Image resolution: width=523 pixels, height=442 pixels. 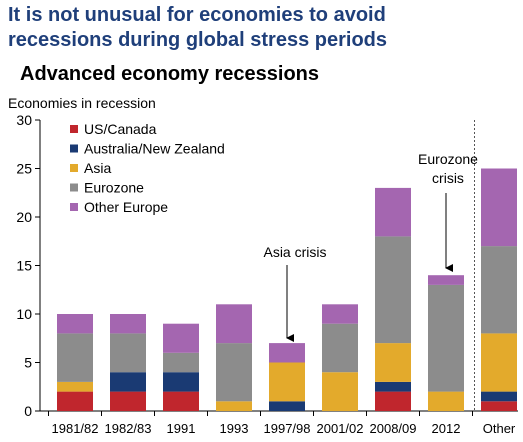 I want to click on legend-label: Asia, so click(x=97, y=168).